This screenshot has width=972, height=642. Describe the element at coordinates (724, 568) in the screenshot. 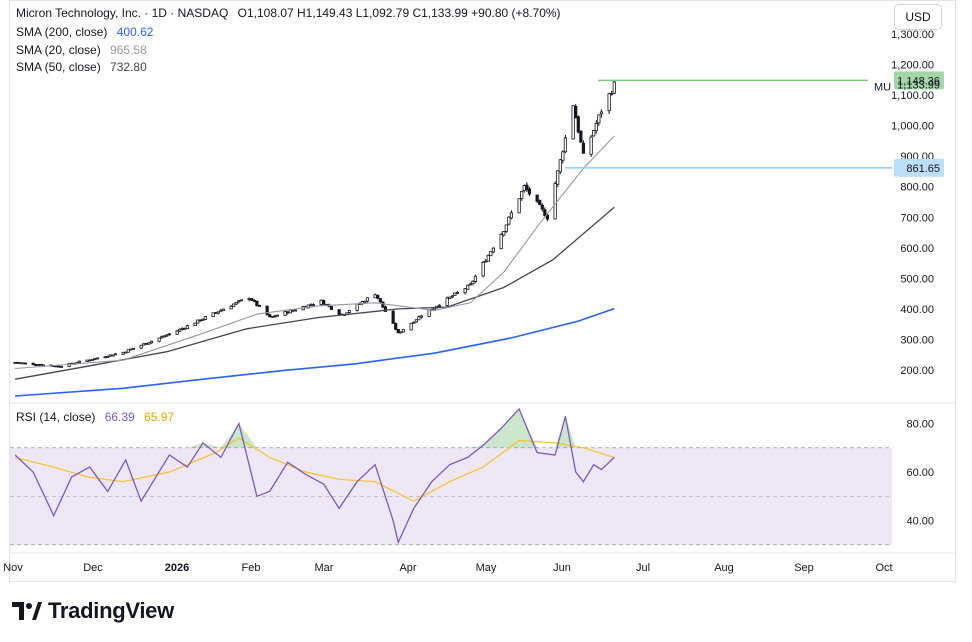

I see `time-tick-label: Aug` at that location.